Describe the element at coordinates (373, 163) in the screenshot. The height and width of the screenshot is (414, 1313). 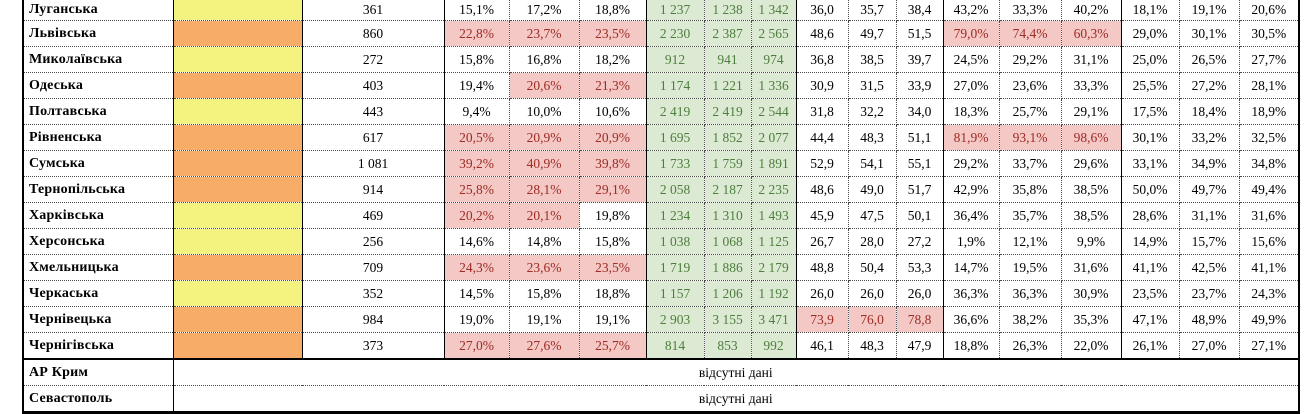
I see `count-cell: 1 081` at that location.